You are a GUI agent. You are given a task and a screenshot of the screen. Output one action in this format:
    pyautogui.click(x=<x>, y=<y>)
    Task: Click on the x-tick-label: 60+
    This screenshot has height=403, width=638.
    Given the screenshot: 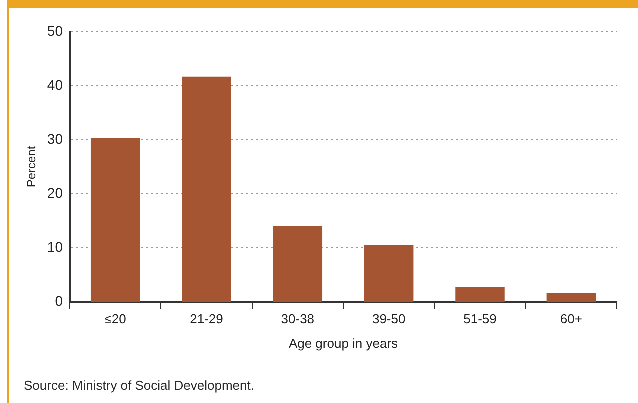 What is the action you would take?
    pyautogui.click(x=571, y=318)
    